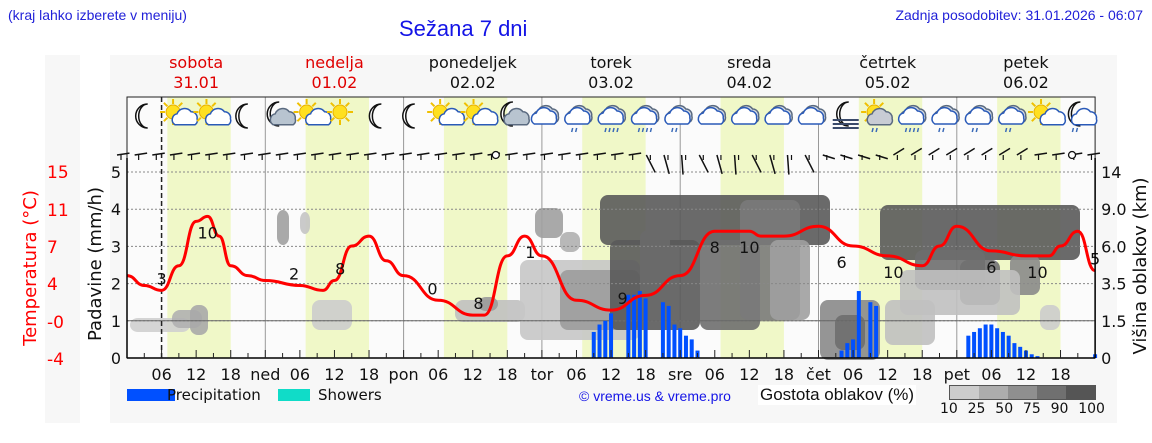 This screenshot has height=443, width=1152. What do you see at coordinates (196, 73) in the screenshot?
I see `day-label: sobota 31.01` at bounding box center [196, 73].